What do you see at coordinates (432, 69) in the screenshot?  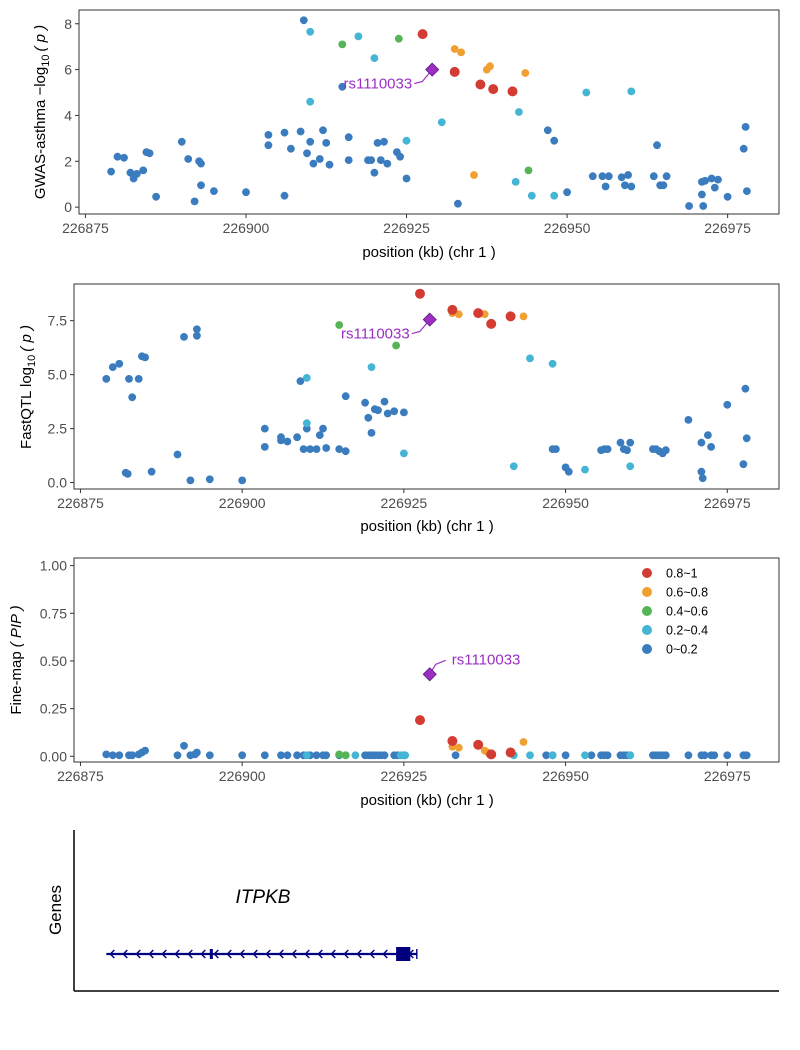 I see `gwas-lead-snp-marker` at bounding box center [432, 69].